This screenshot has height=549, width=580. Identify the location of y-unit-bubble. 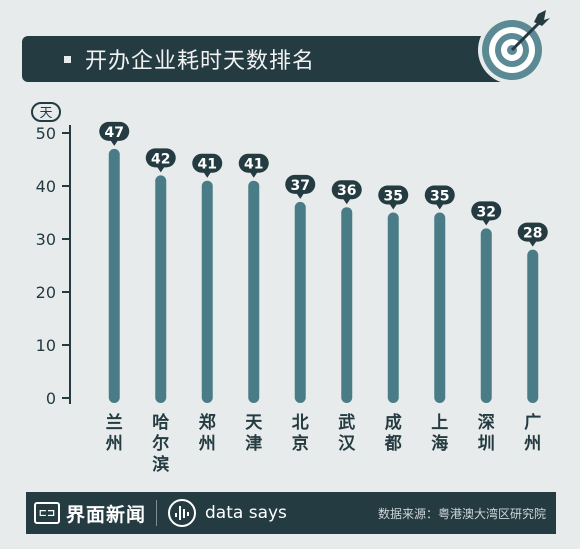
(46, 112).